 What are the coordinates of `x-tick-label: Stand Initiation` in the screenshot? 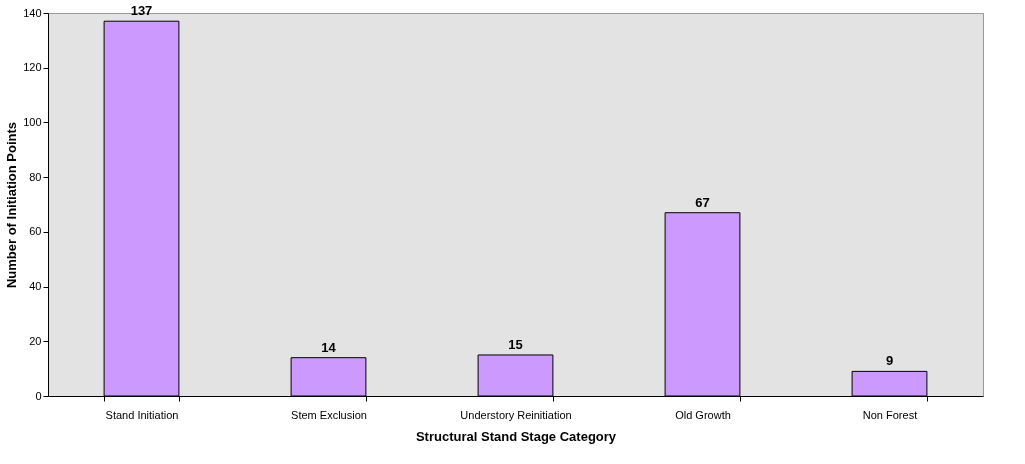 It's located at (142, 414).